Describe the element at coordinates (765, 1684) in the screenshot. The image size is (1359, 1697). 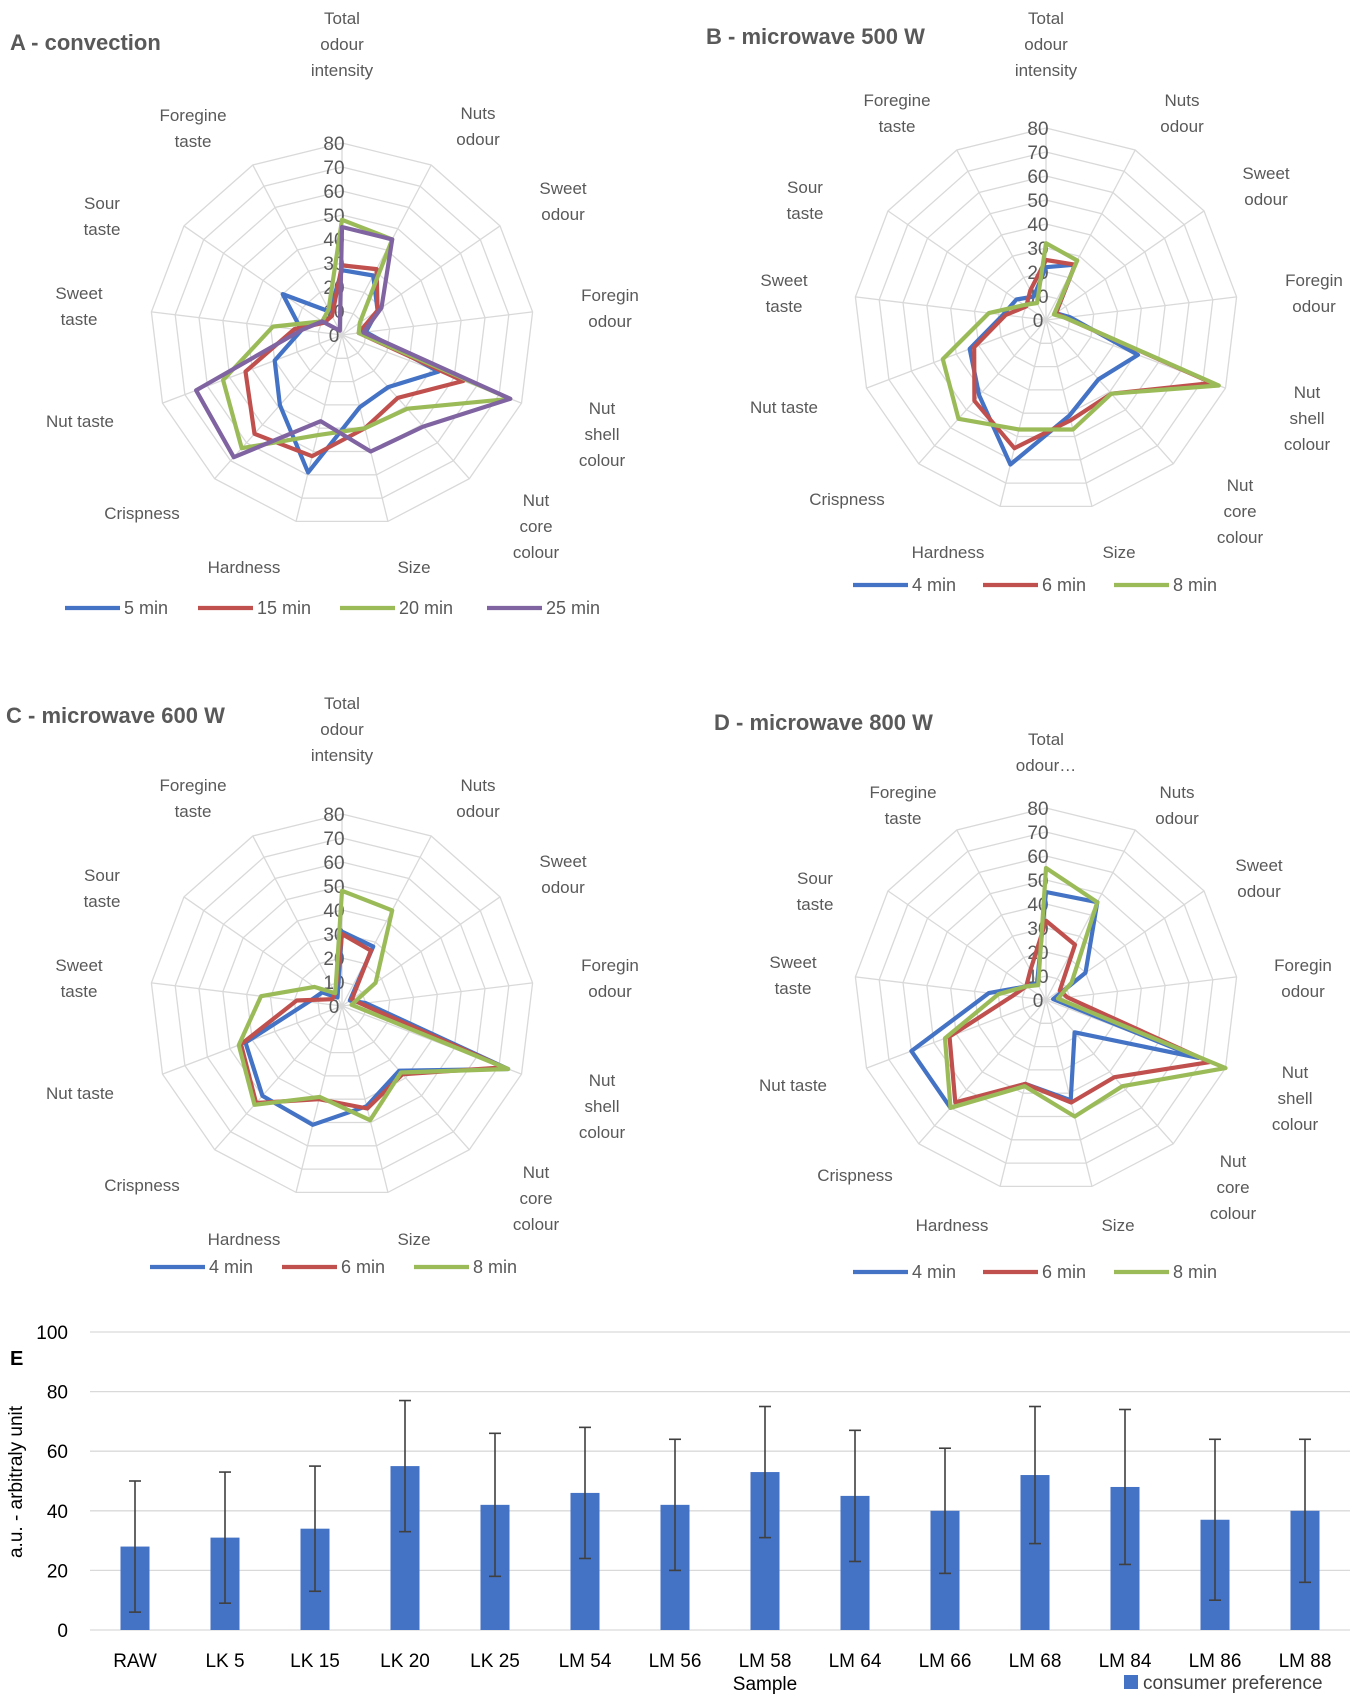
I see `x-axis-title: Sample` at that location.